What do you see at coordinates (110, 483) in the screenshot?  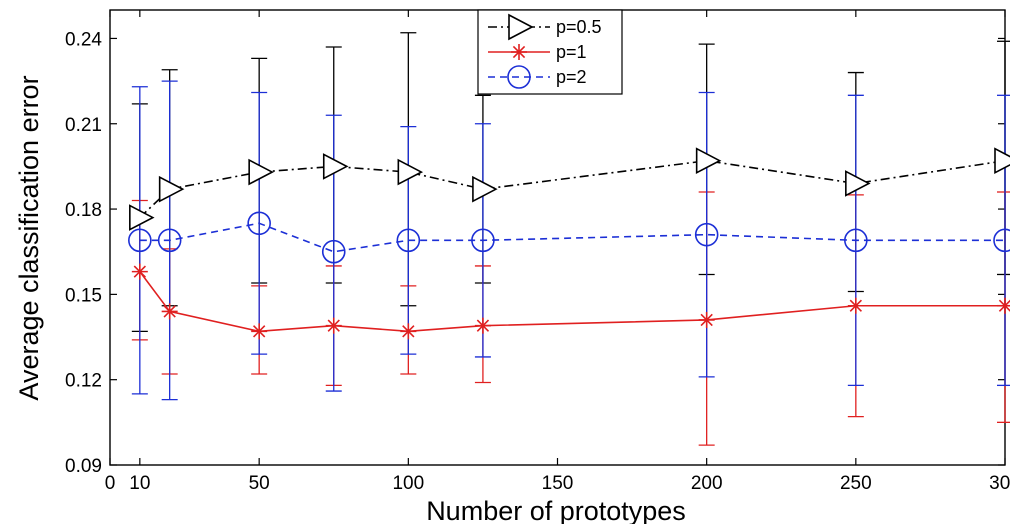 I see `x-tick-label: 0` at bounding box center [110, 483].